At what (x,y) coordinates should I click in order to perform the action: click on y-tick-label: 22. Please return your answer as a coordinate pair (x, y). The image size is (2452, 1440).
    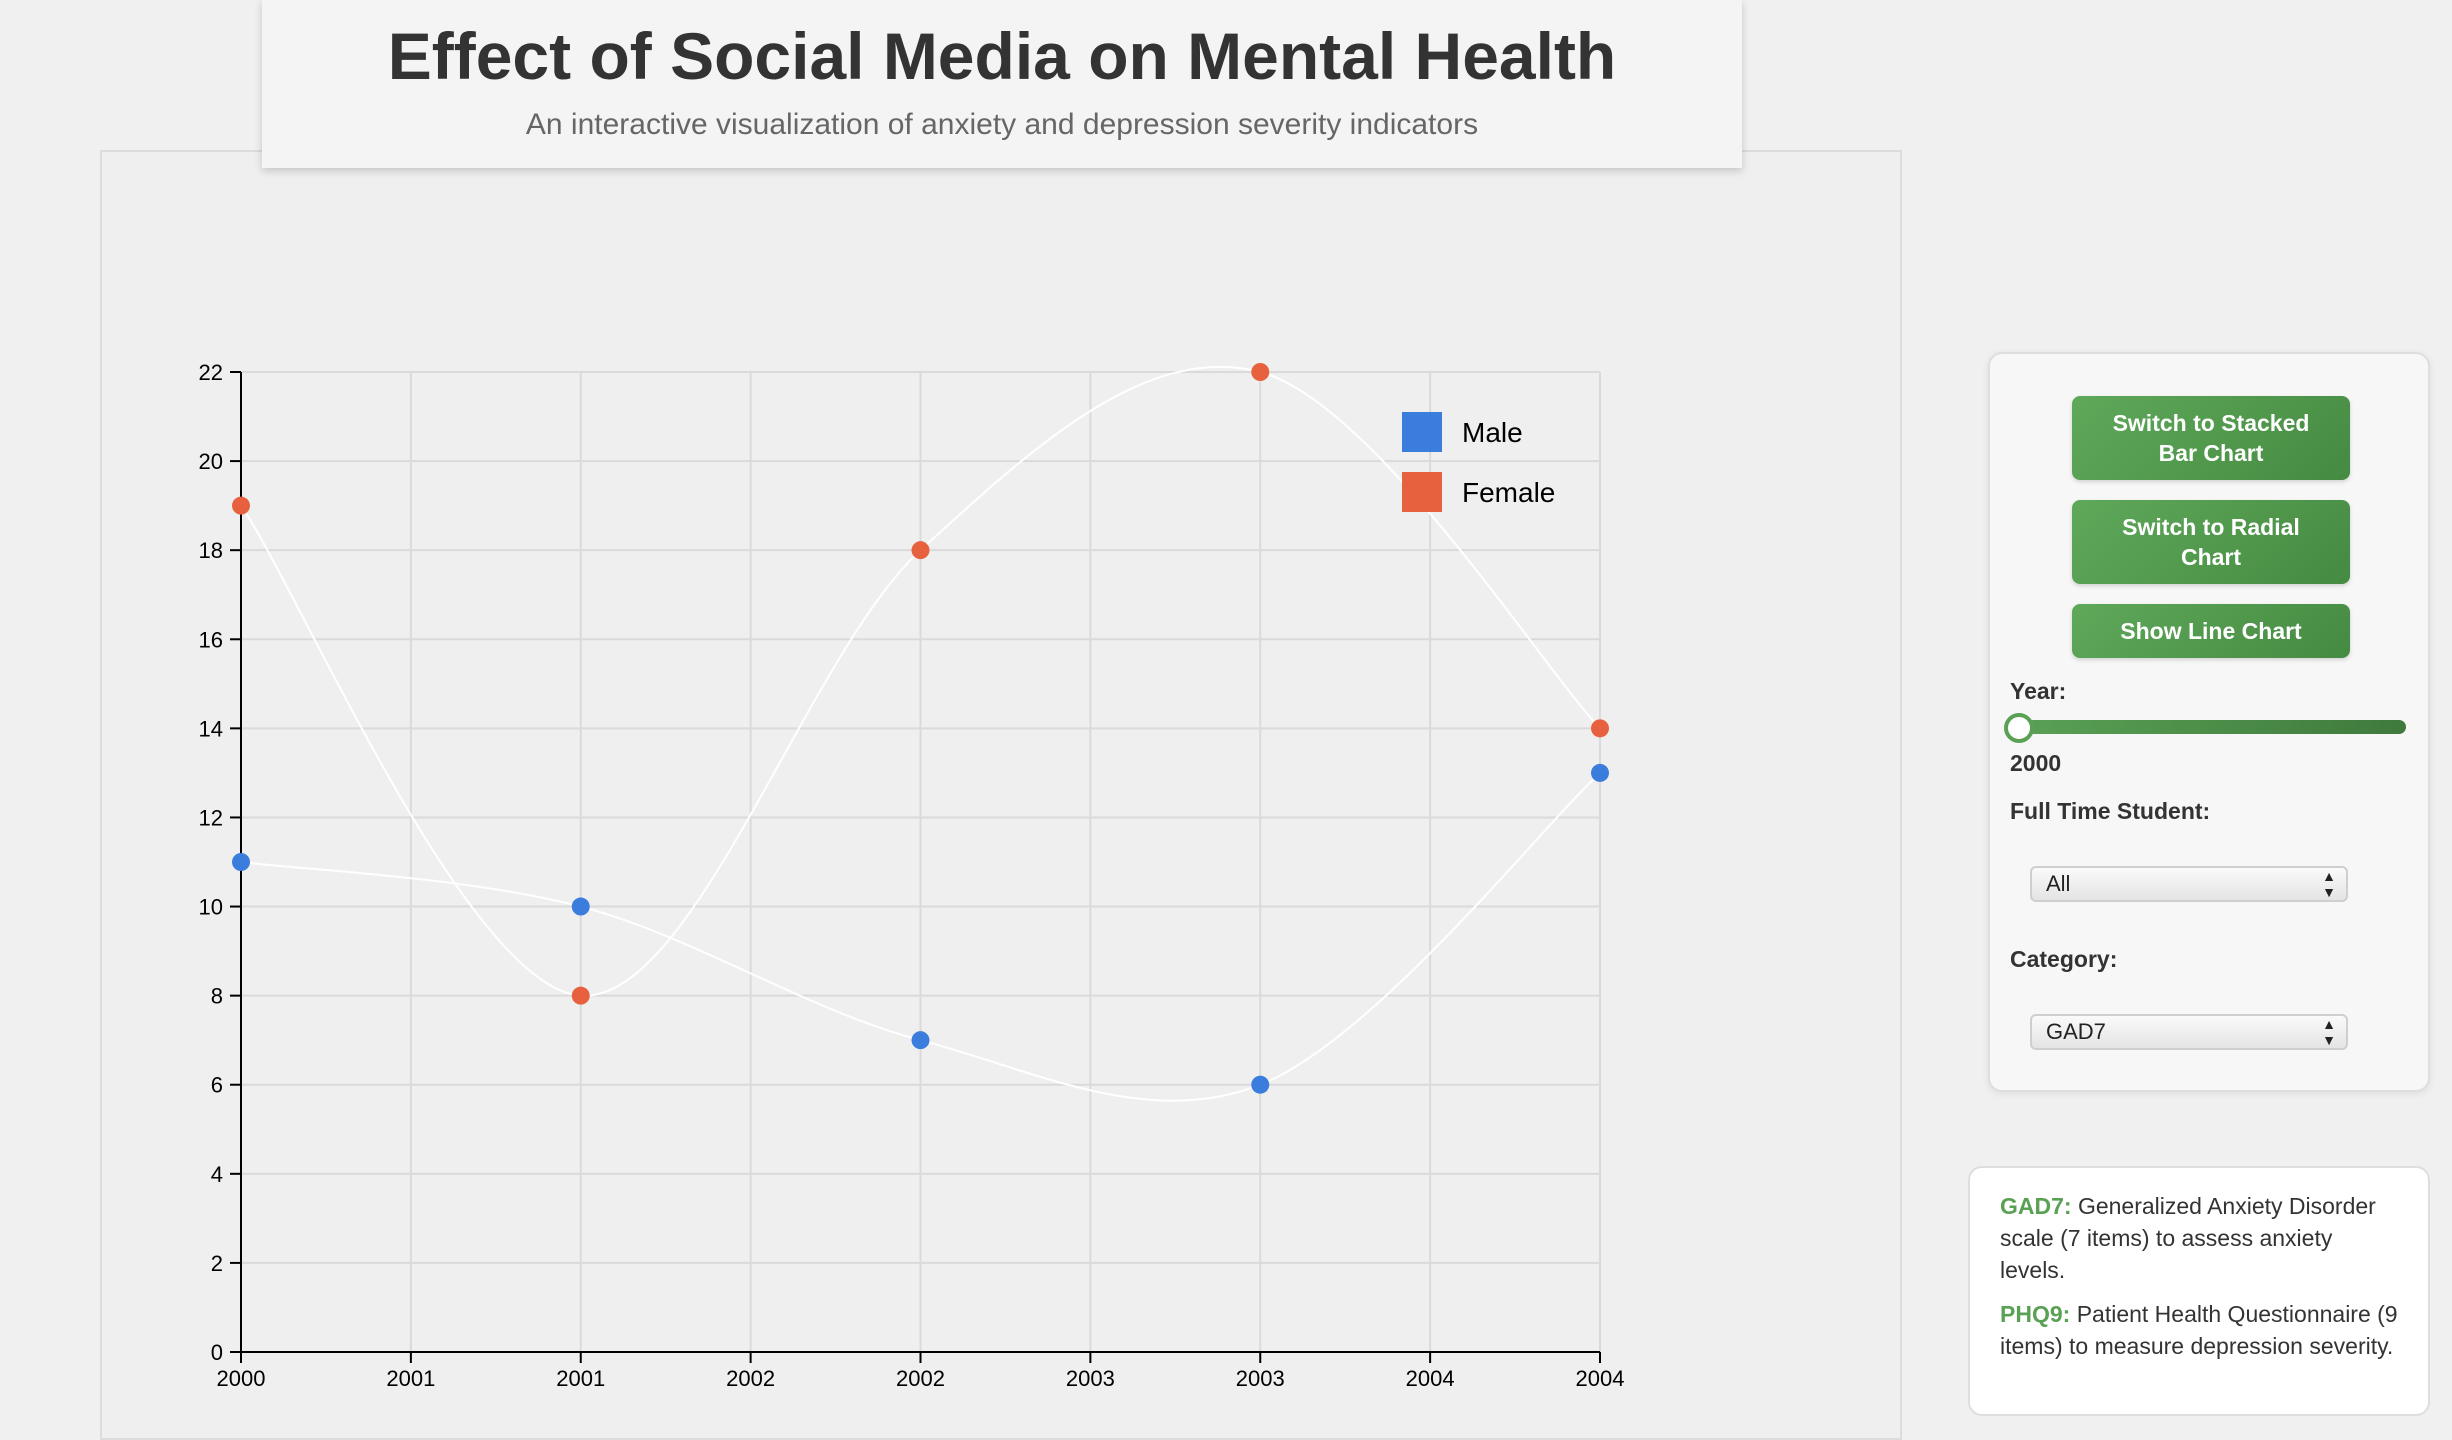
    Looking at the image, I should click on (211, 372).